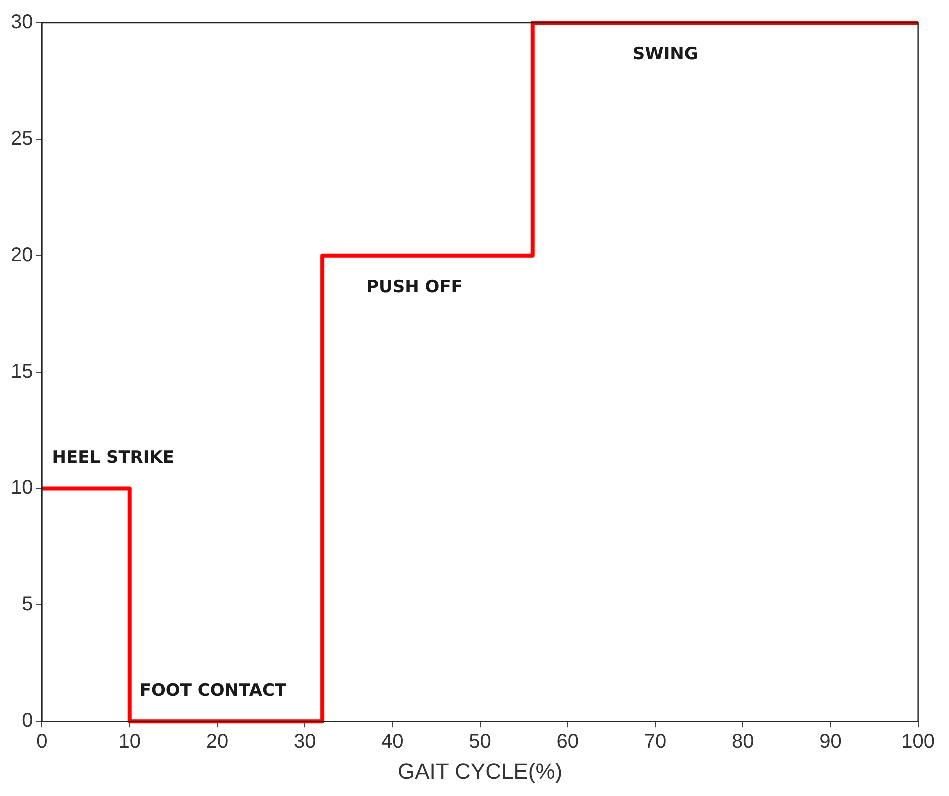  Describe the element at coordinates (655, 742) in the screenshot. I see `x-tick-label: 70` at that location.